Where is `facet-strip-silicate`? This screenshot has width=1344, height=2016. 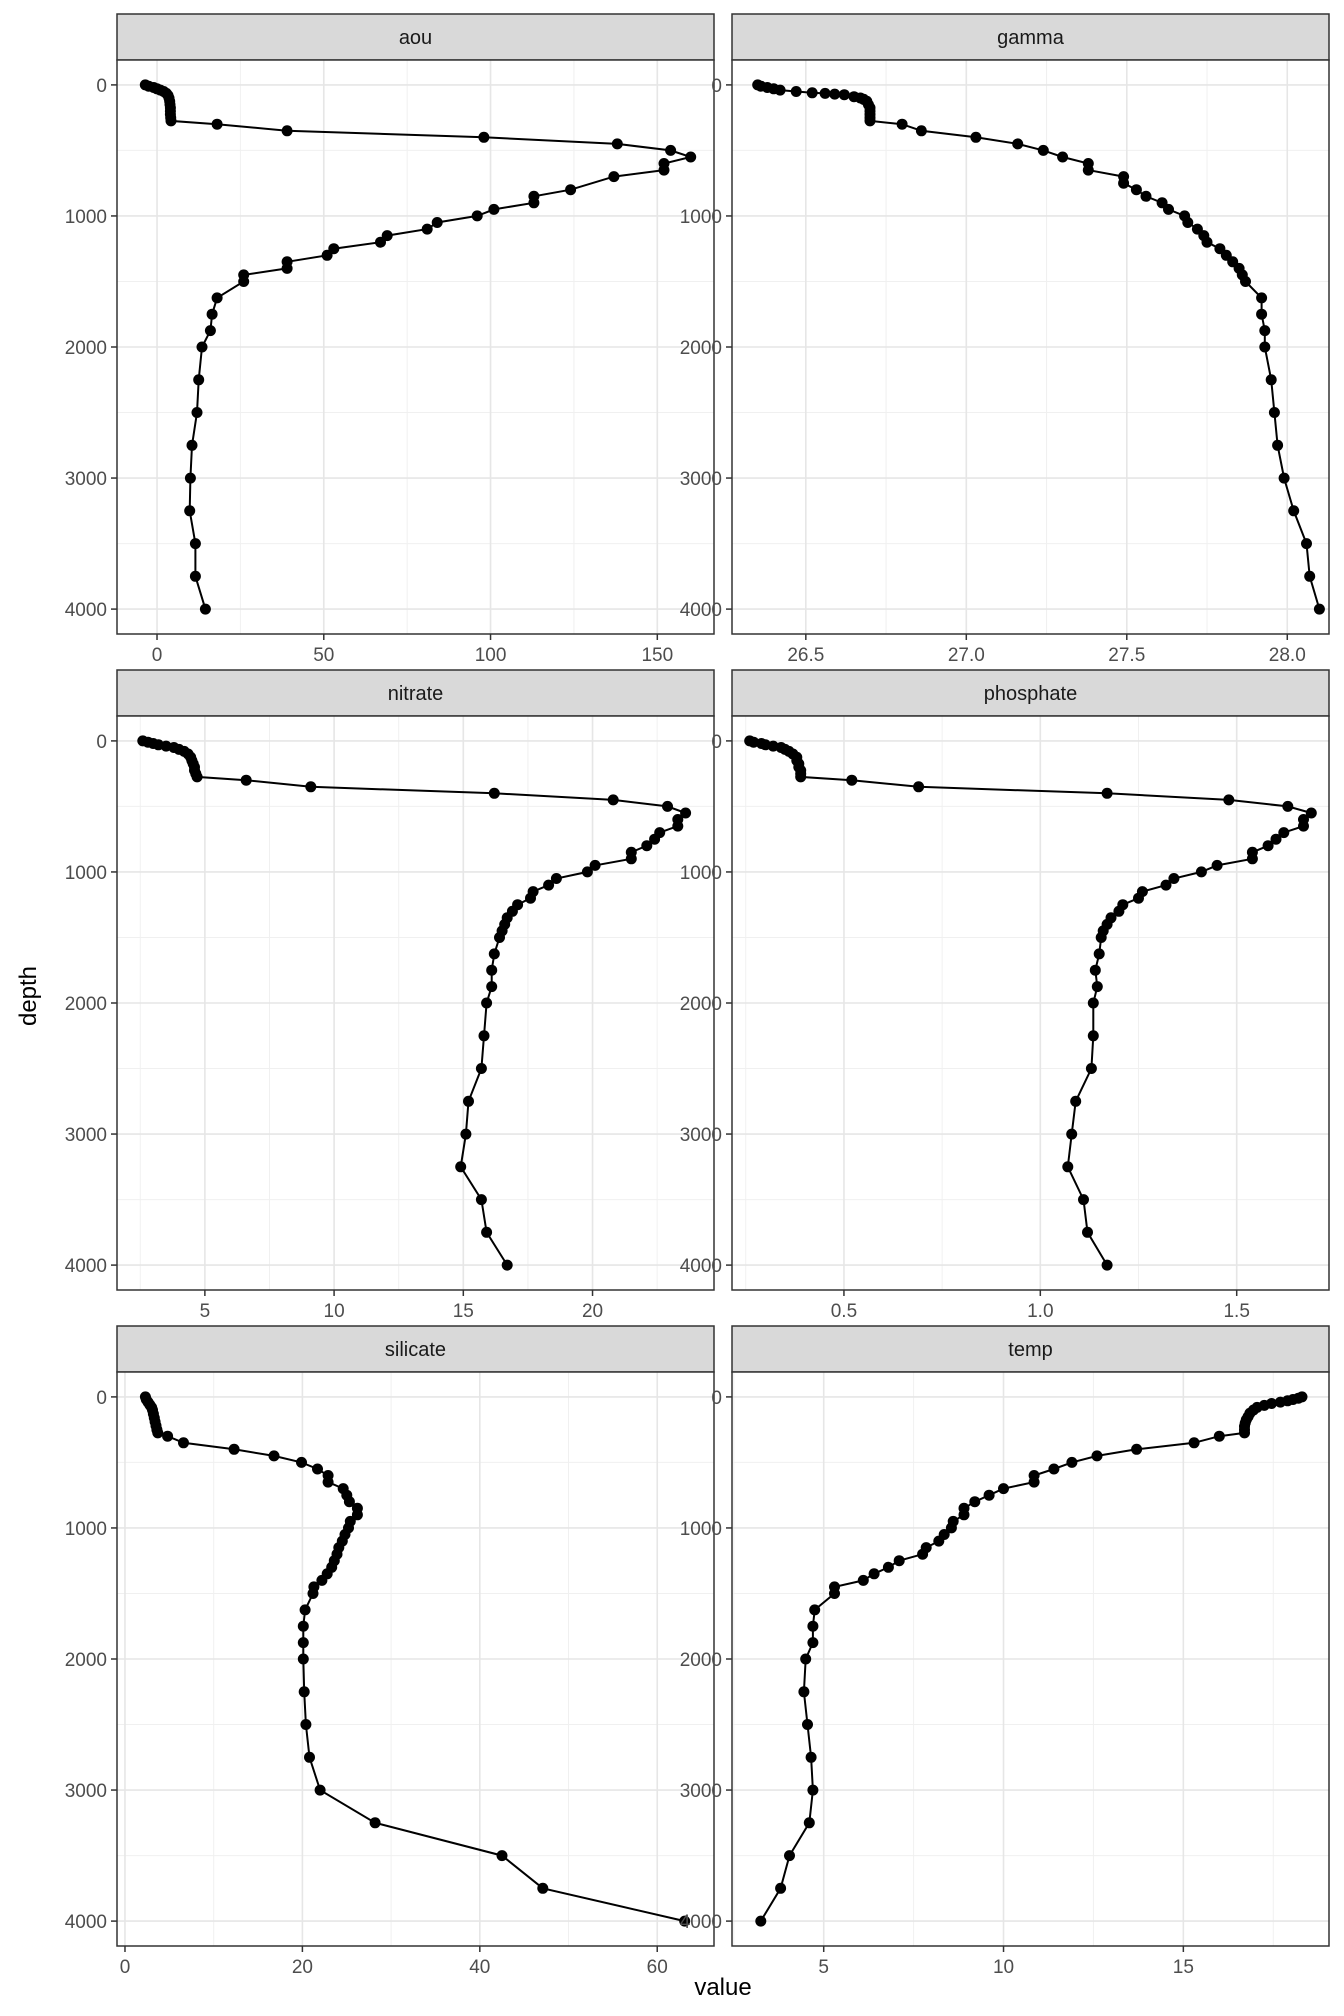
facet-strip-silicate is located at coordinates (415, 1349).